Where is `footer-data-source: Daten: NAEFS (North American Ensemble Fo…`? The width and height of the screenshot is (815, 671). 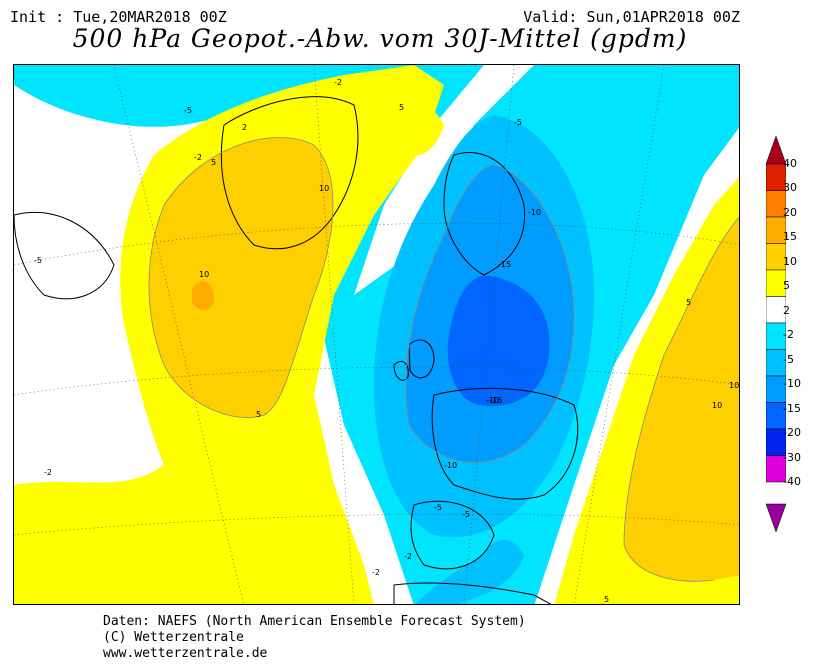
footer-data-source: Daten: NAEFS (North American Ensemble Fo… is located at coordinates (314, 621).